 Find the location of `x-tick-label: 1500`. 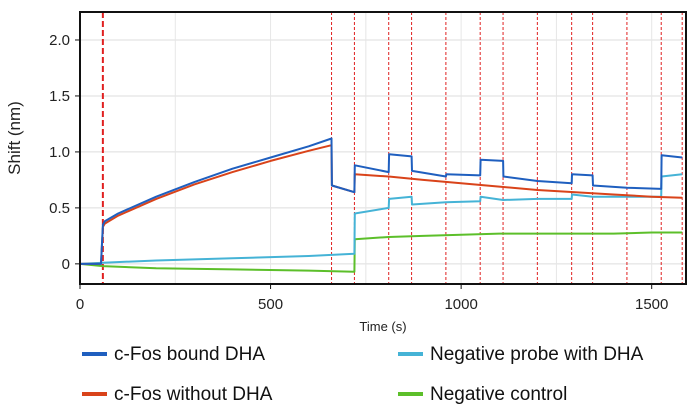

x-tick-label: 1500 is located at coordinates (651, 304).